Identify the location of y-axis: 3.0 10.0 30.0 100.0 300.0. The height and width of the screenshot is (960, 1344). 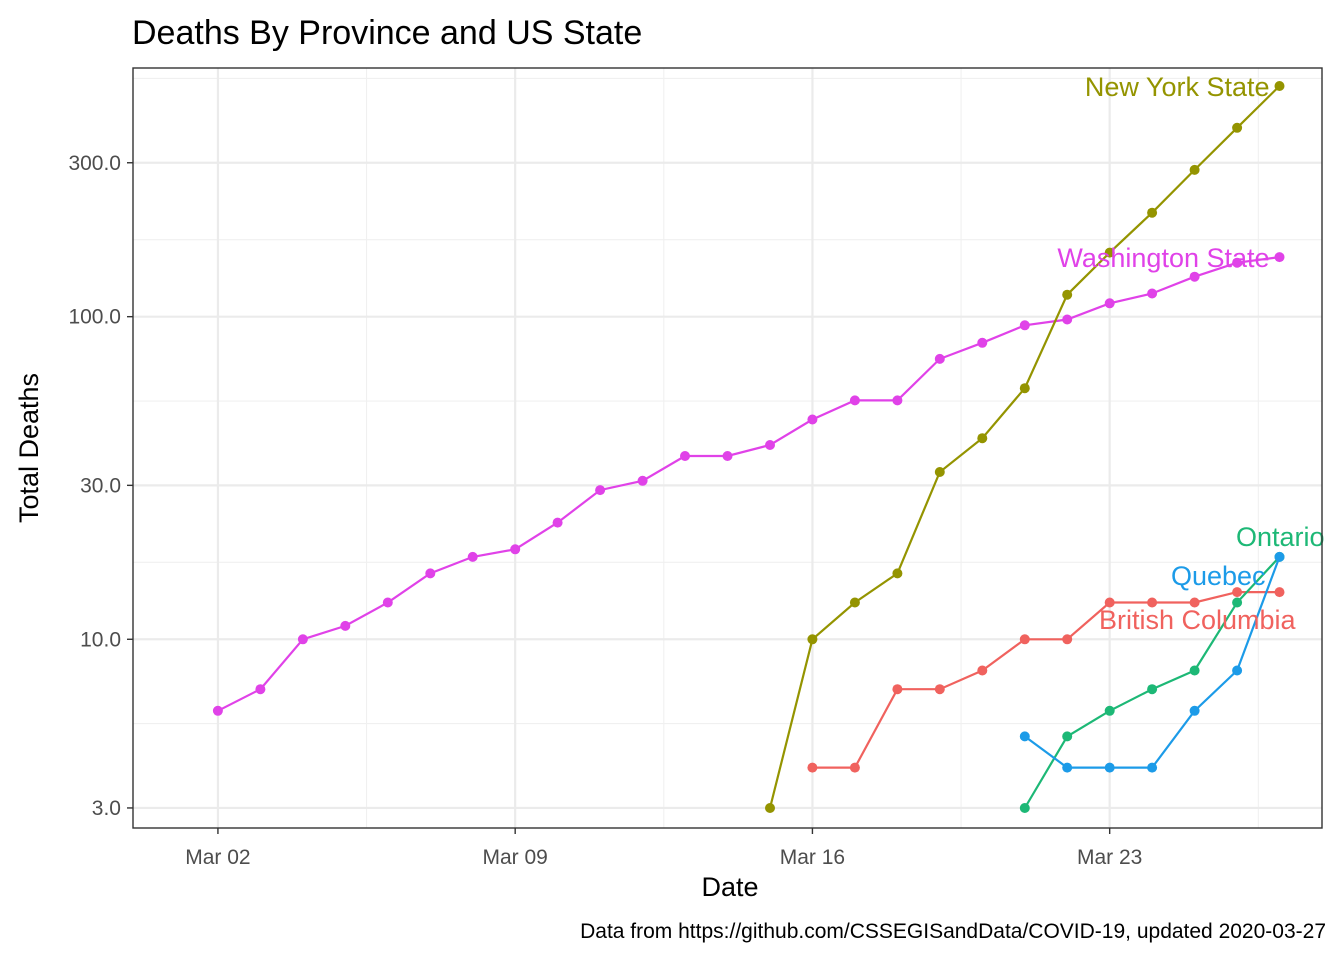
(100, 486).